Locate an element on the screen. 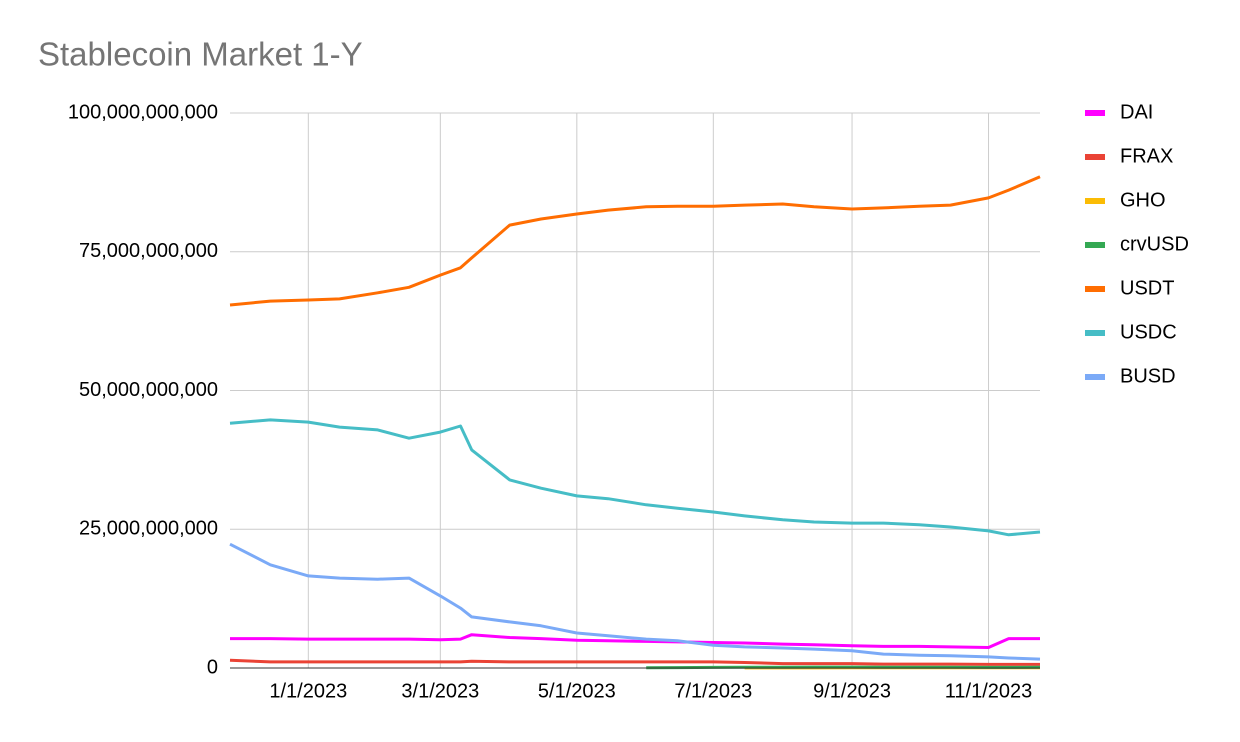 The height and width of the screenshot is (742, 1240). legend-label: FRAX is located at coordinates (1146, 156).